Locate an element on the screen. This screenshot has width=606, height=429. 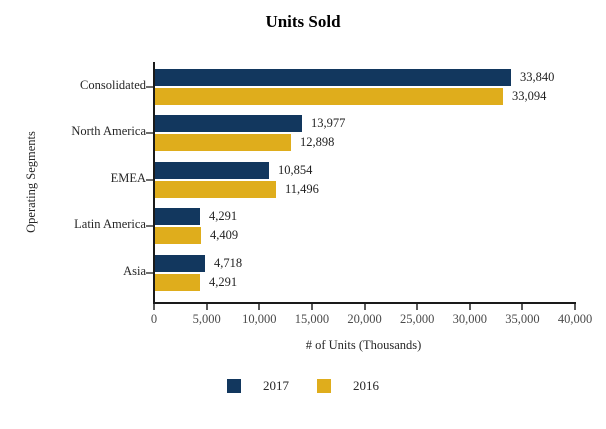
y-axis-line is located at coordinates (154, 183).